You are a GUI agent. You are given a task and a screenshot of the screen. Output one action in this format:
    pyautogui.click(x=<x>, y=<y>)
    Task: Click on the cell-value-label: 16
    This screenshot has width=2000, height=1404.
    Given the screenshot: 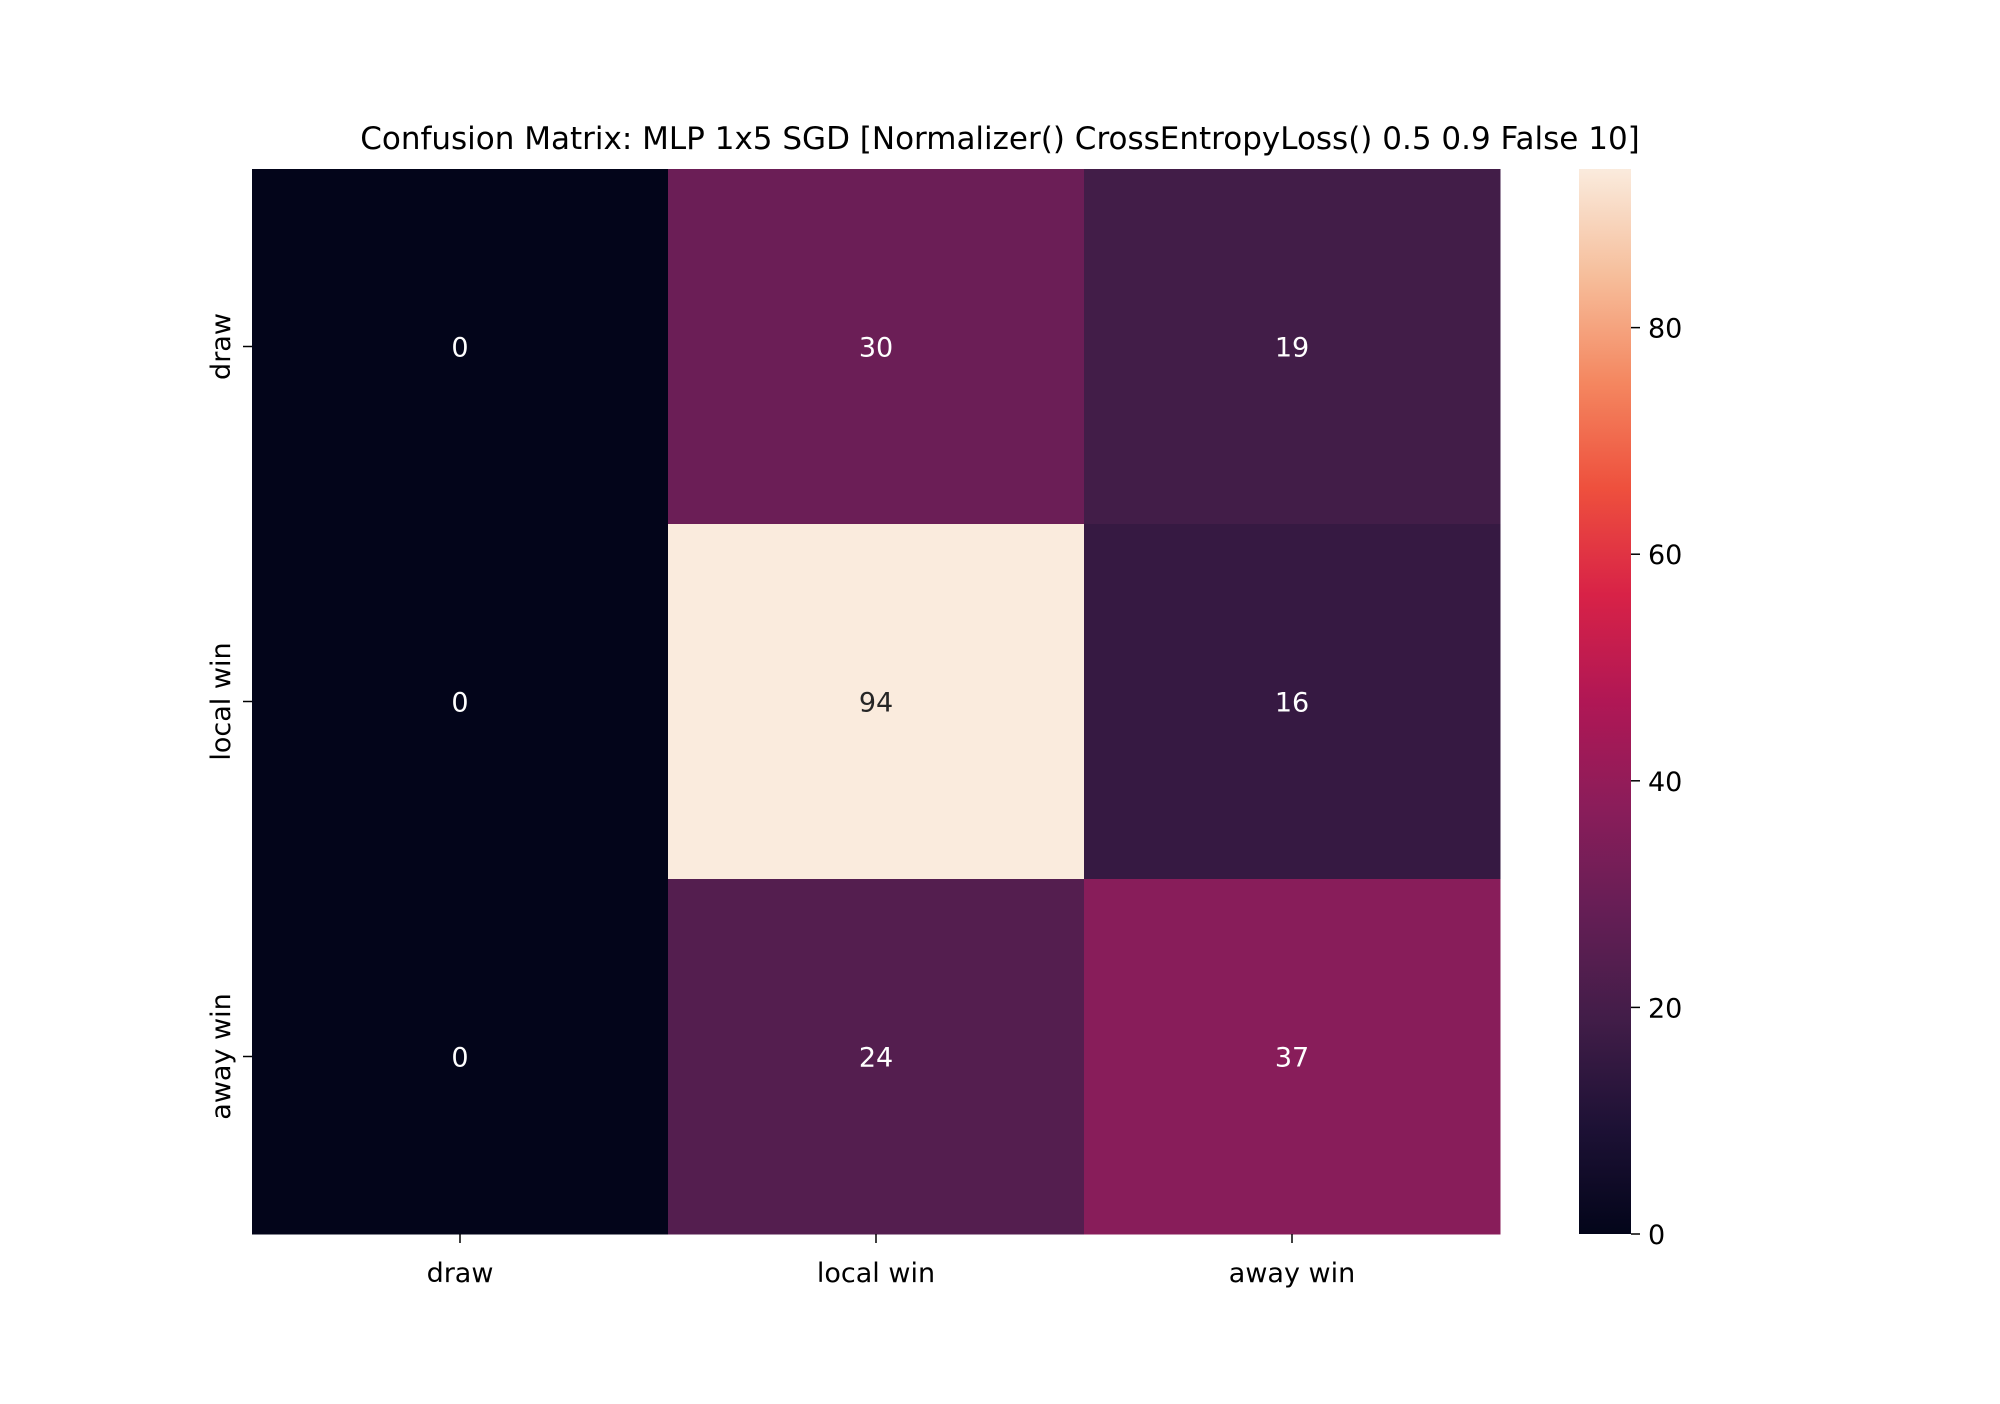 What is the action you would take?
    pyautogui.click(x=1292, y=703)
    